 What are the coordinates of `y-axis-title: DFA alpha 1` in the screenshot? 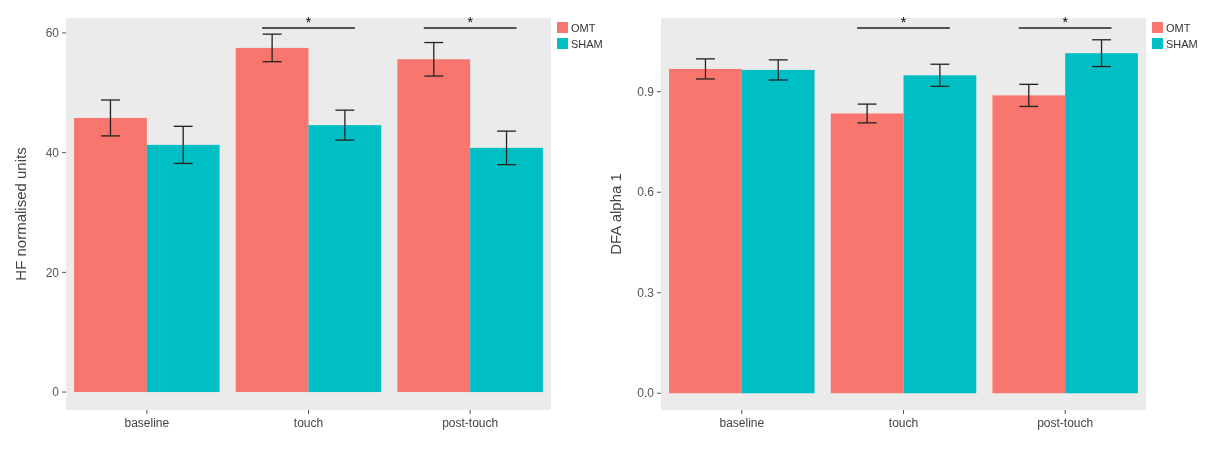 It's located at (615, 214).